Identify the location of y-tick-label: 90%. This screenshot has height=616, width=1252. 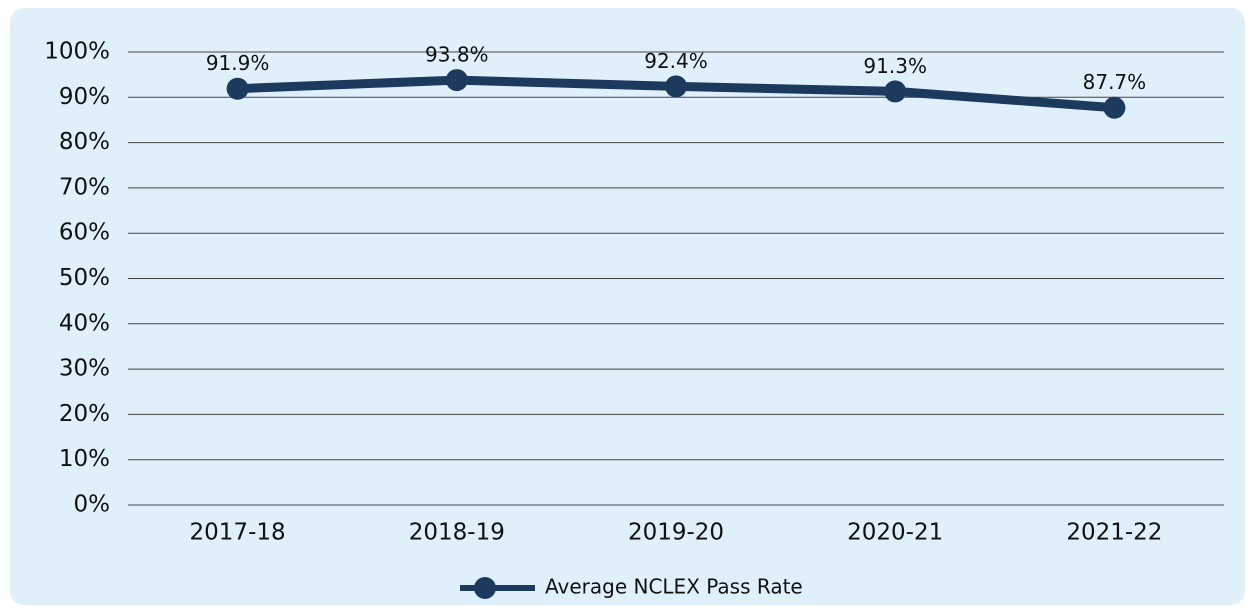
(84, 97).